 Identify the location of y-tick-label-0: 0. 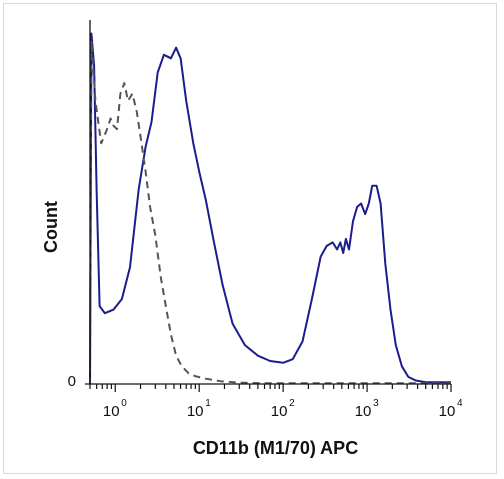
(72, 381).